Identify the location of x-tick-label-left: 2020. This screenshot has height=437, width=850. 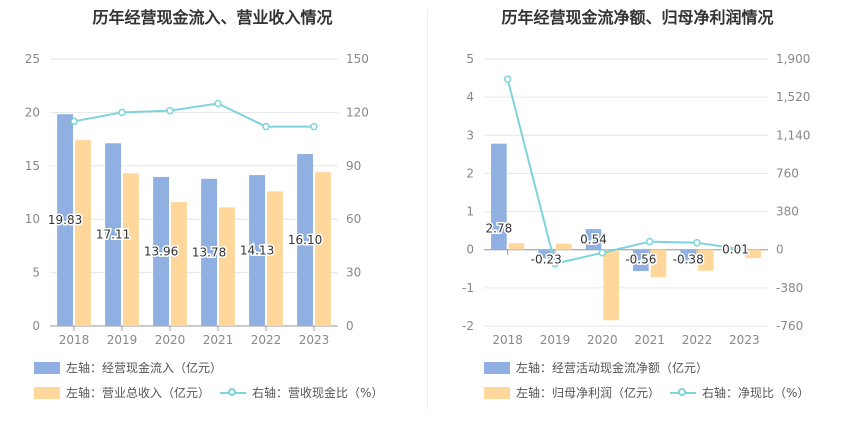
(170, 340).